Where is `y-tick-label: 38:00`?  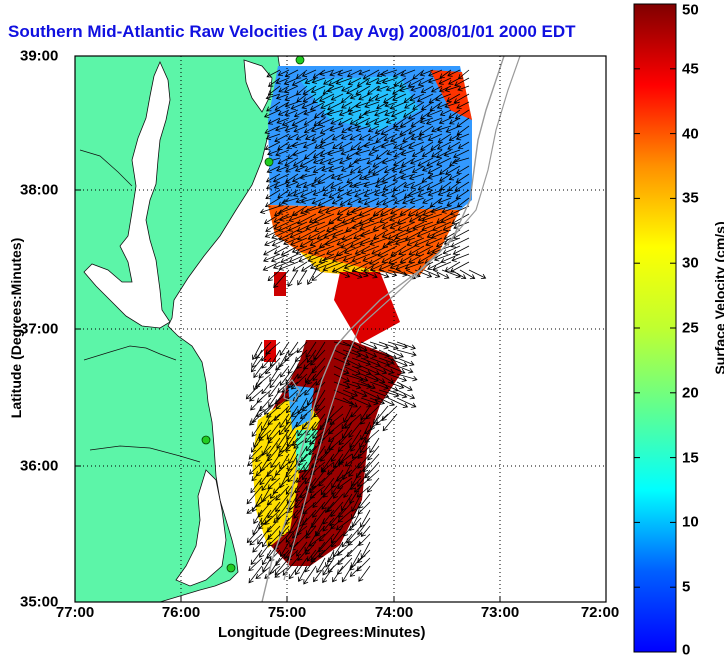 y-tick-label: 38:00 is located at coordinates (39, 190).